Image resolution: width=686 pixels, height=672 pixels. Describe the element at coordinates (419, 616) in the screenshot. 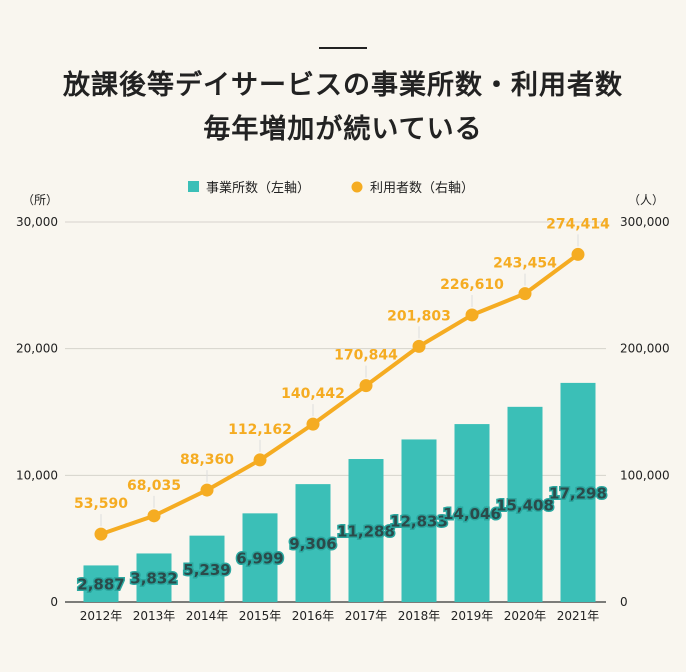

I see `x-tick-label: 2018年` at that location.